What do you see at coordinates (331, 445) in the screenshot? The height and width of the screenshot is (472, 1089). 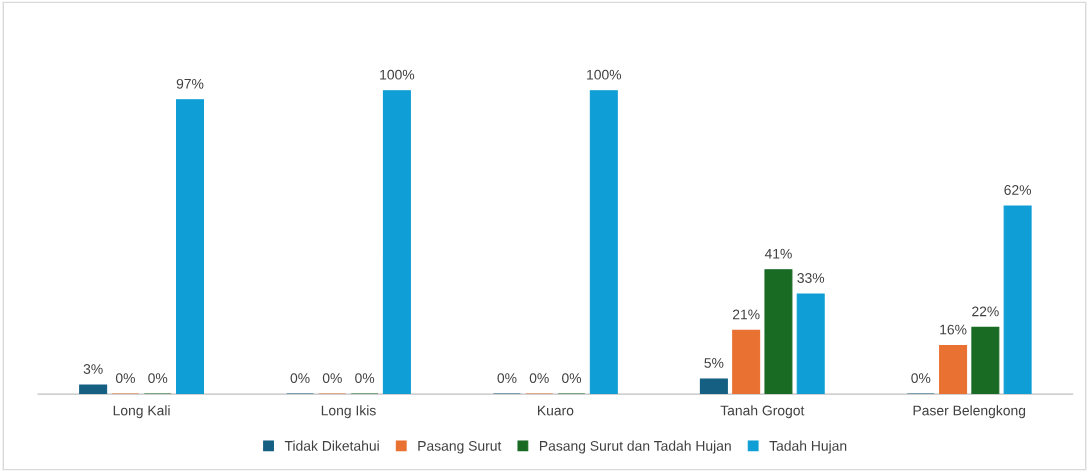 I see `legend-label: Tidak Diketahui` at bounding box center [331, 445].